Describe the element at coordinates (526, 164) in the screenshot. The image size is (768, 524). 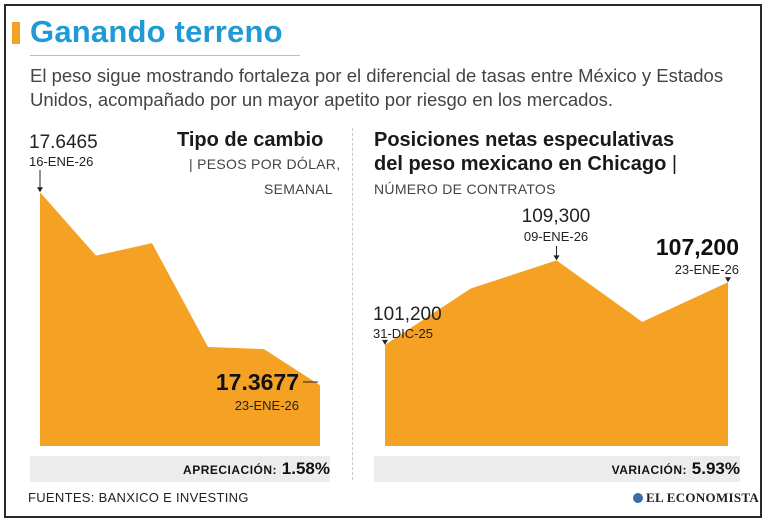
I see `chart2-title-line2: del peso mexicano en Chicago |` at that location.